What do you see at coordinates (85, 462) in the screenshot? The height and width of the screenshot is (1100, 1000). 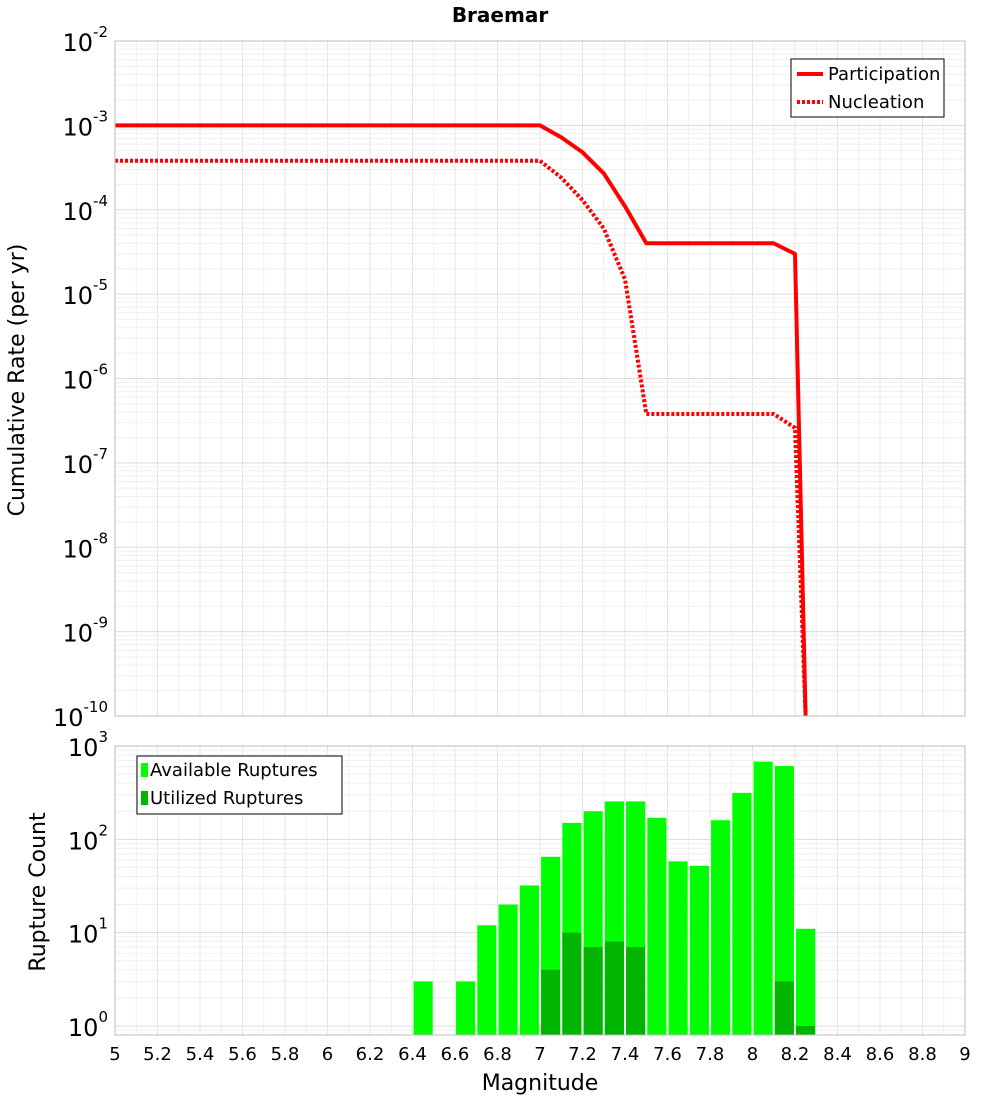 I see `rate-y-tick-label: 10⁻⁷` at bounding box center [85, 462].